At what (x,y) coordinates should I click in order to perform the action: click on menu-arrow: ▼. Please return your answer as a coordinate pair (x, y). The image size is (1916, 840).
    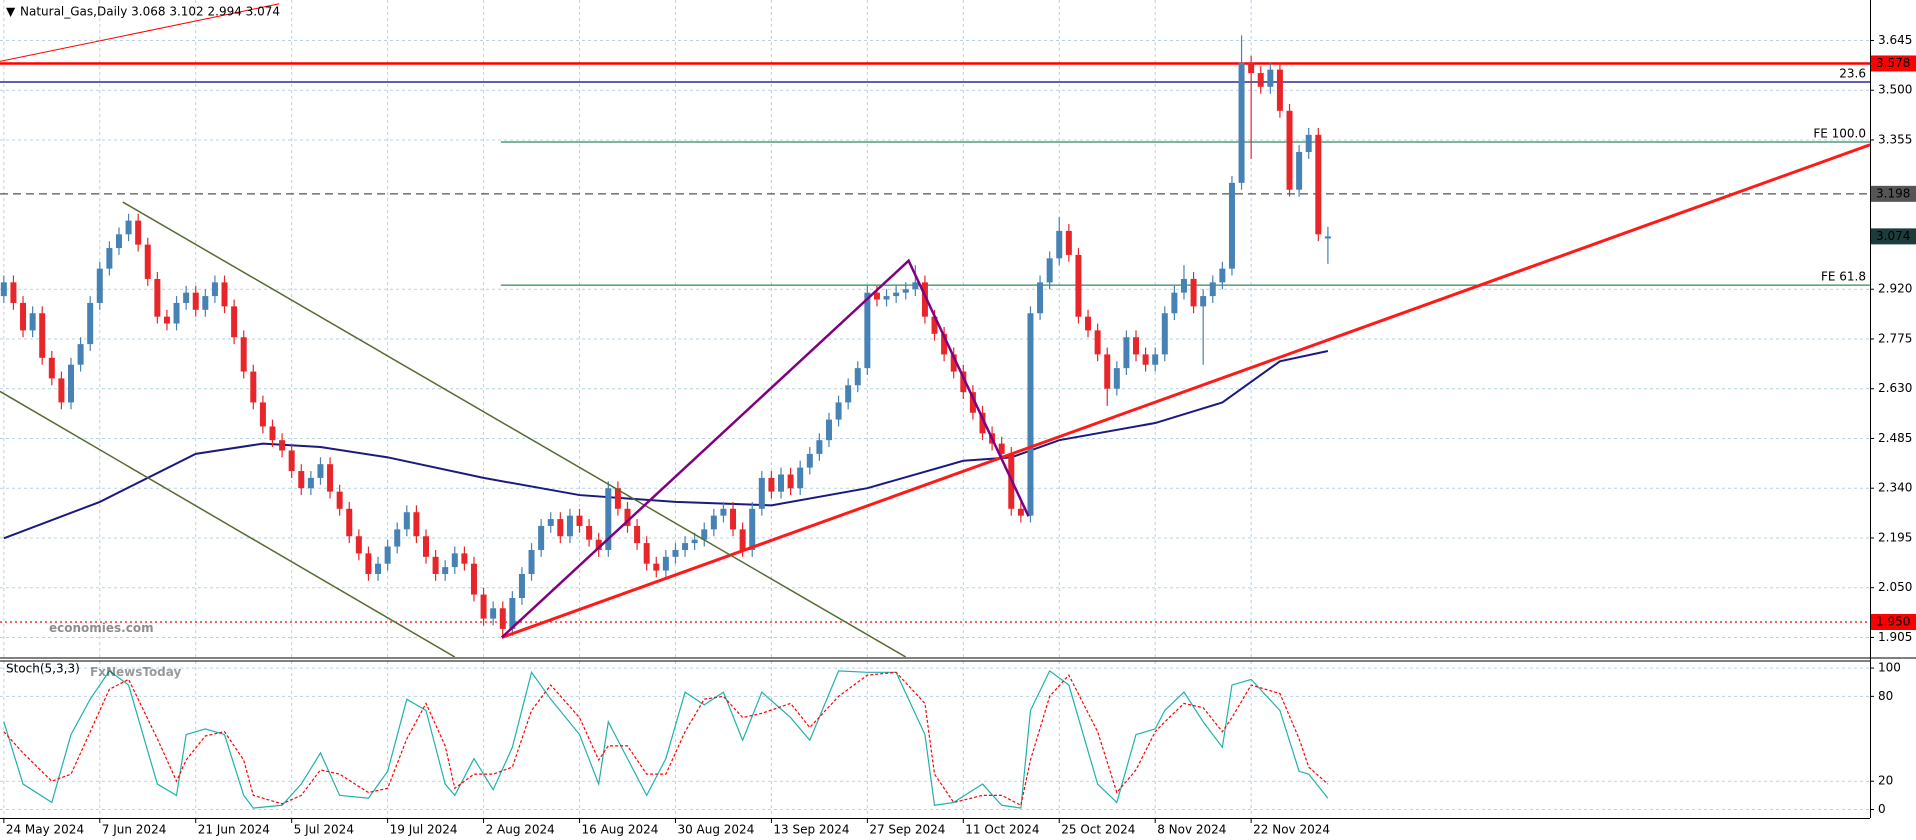
    Looking at the image, I should click on (11, 12).